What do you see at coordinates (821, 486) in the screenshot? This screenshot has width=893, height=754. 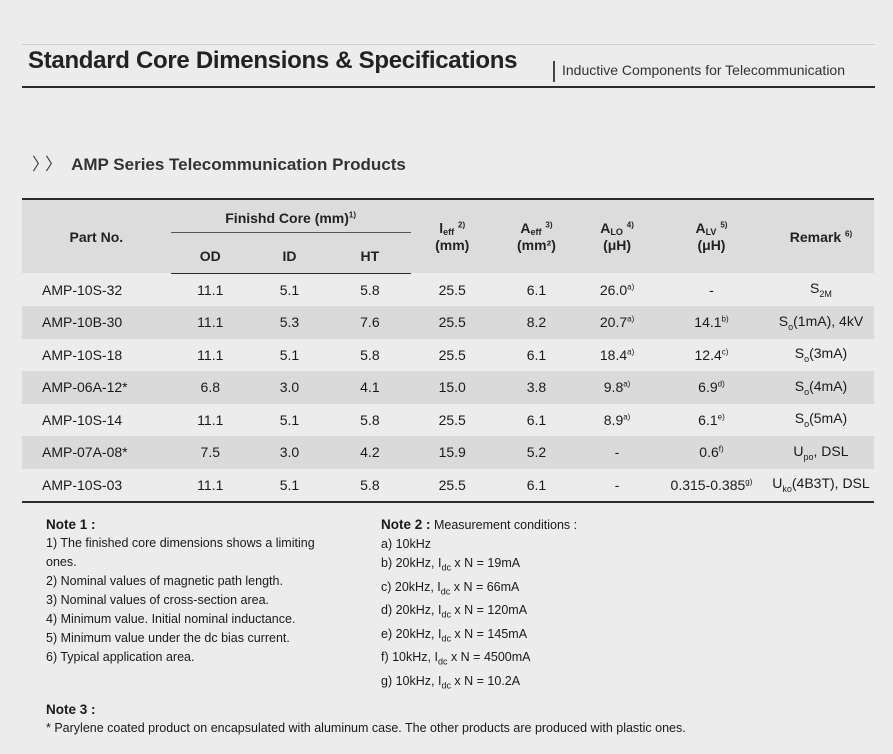 I see `cell-remark: Uko(4B3T), DSL` at bounding box center [821, 486].